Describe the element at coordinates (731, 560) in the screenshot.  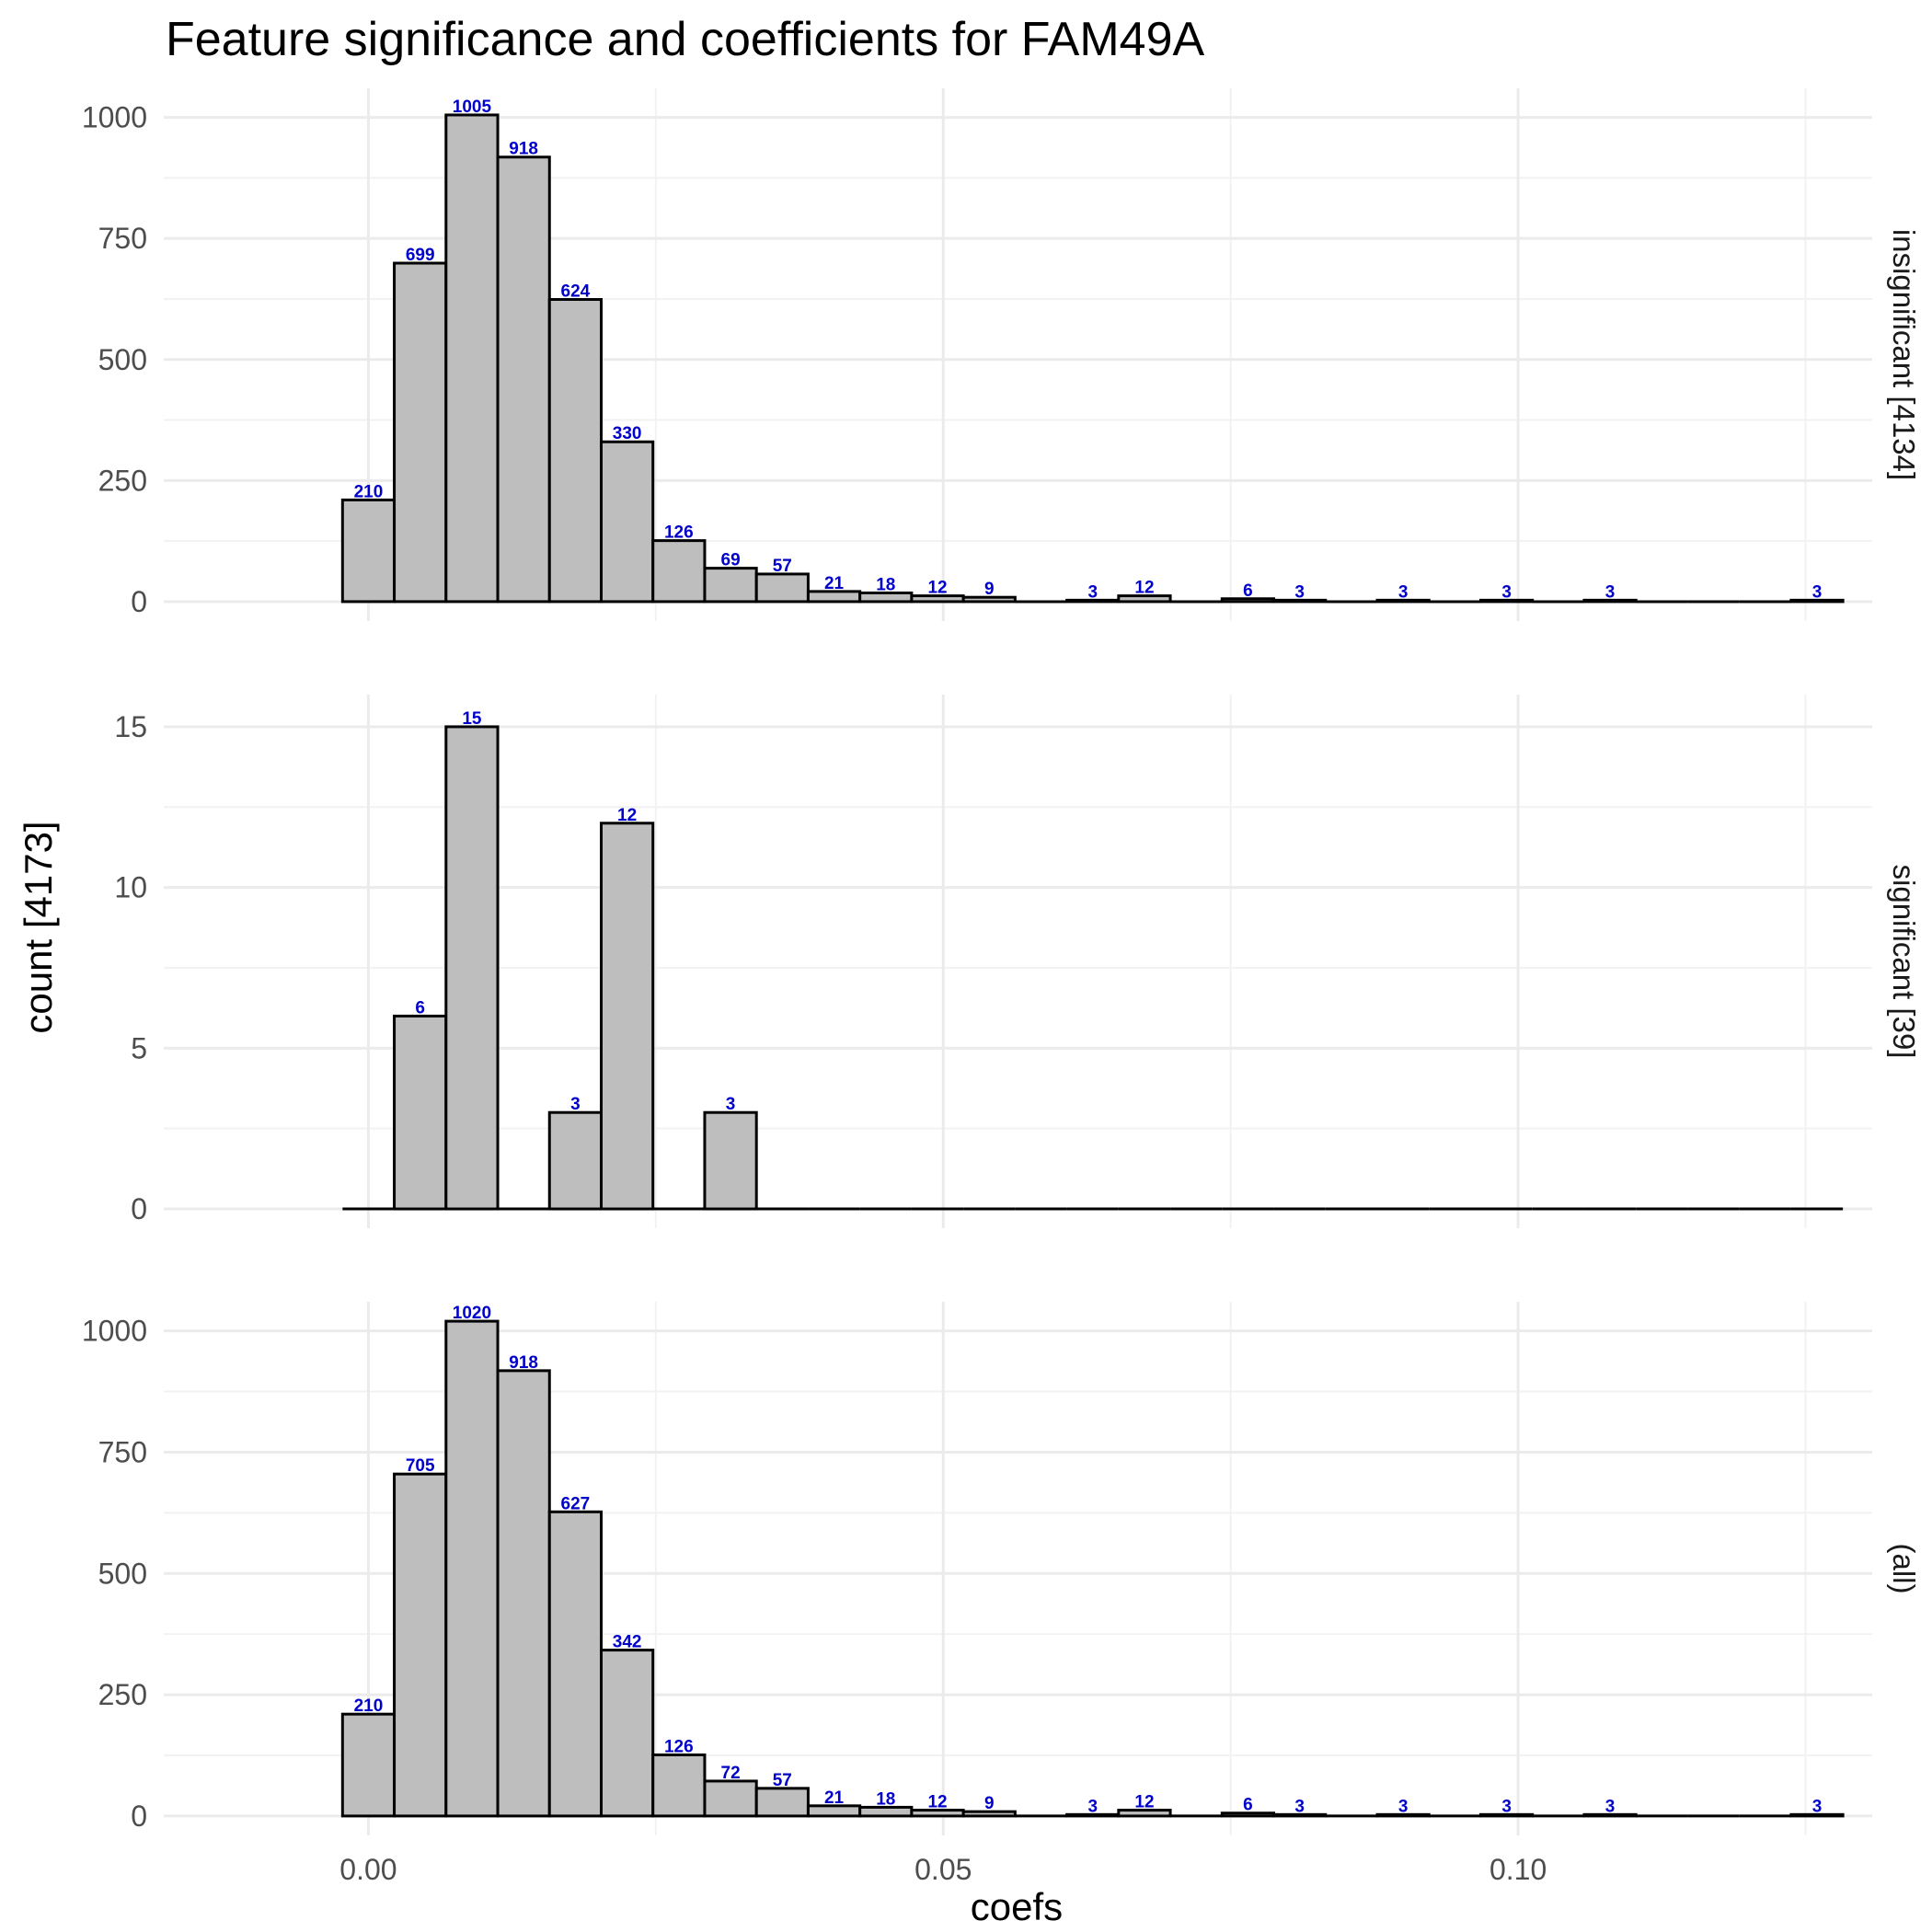
I see `bar-count-label: 69` at that location.